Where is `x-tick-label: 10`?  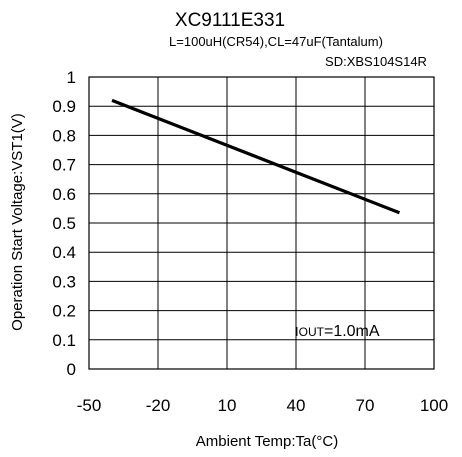
x-tick-label: 10 is located at coordinates (227, 405).